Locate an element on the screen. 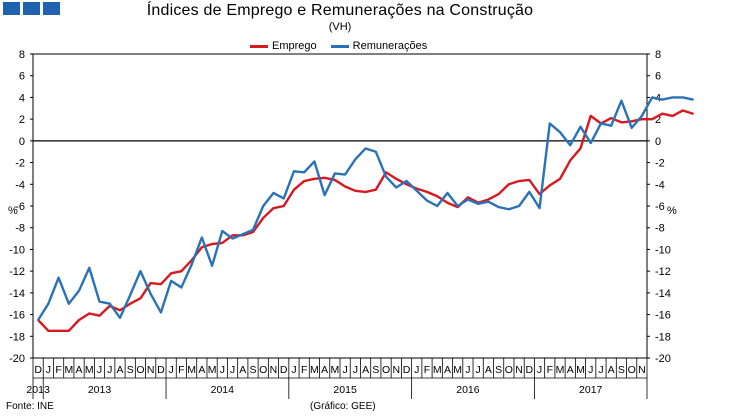  y-axis-label-right: % is located at coordinates (672, 211).